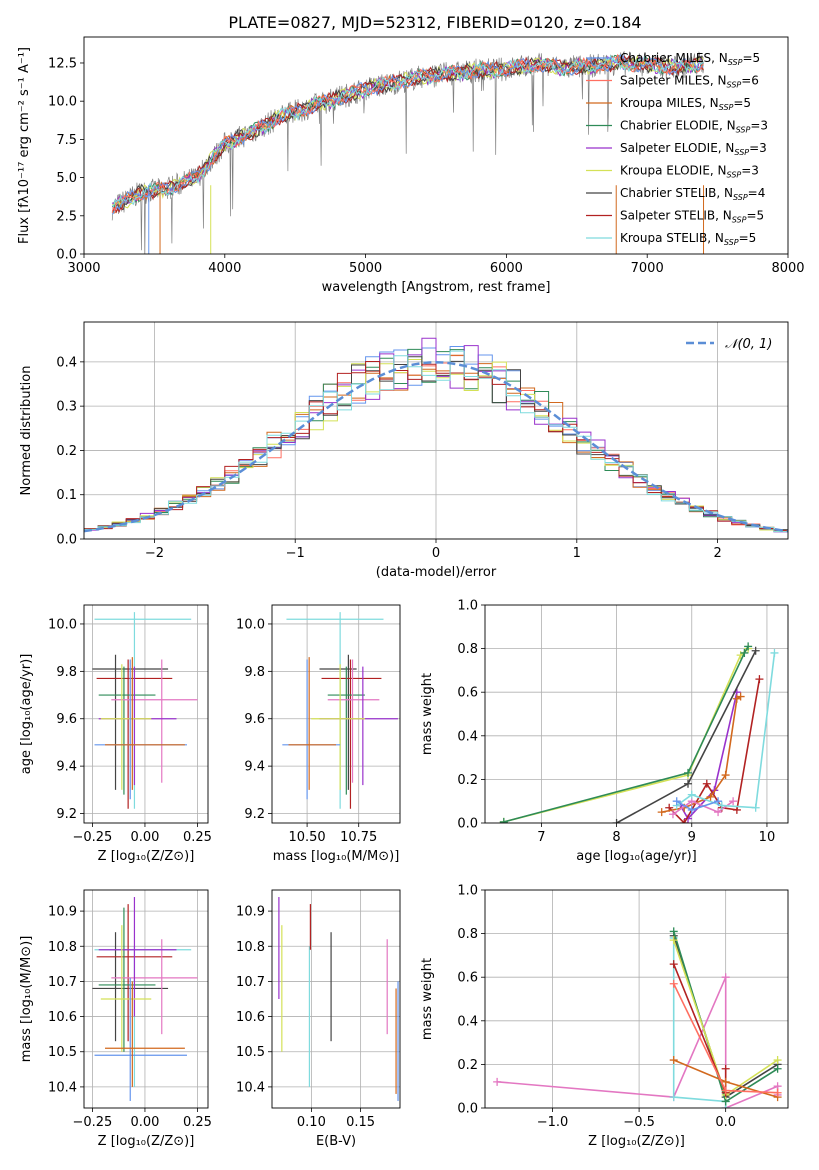 Image resolution: width=819 pixels, height=1170 pixels. What do you see at coordinates (62, 1017) in the screenshot?
I see `y-tick-label: 10.6` at bounding box center [62, 1017].